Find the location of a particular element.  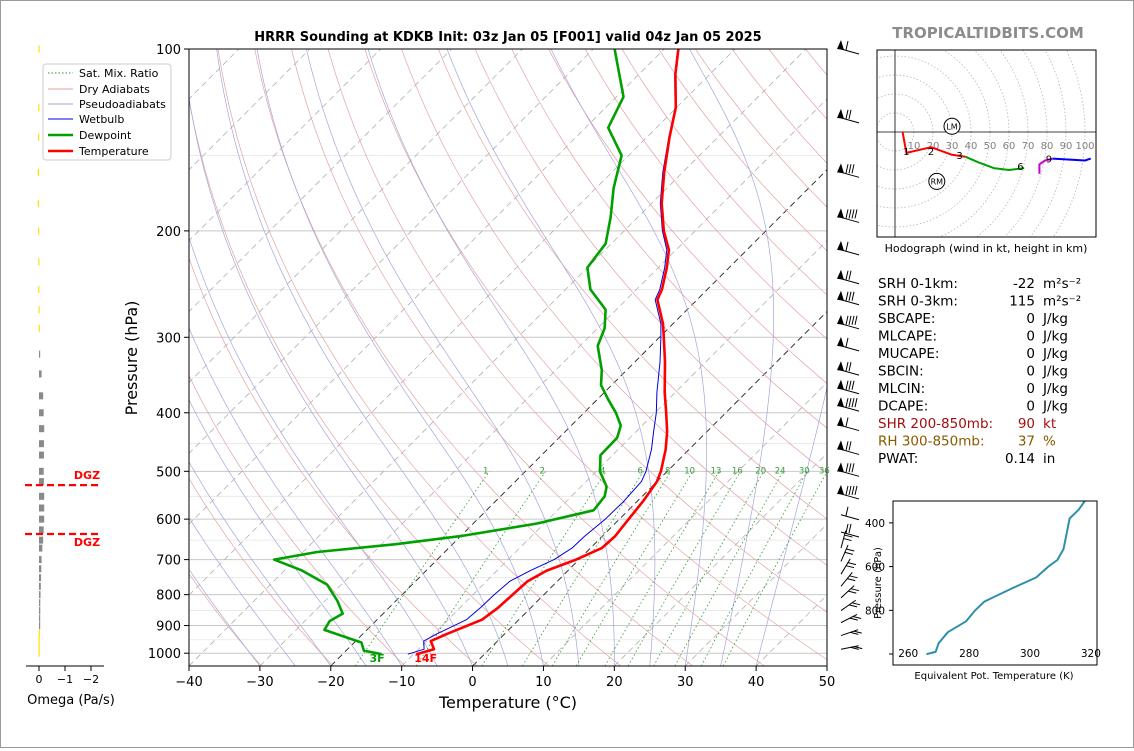

hodograph-ring-label: 100 is located at coordinates (1084, 146).